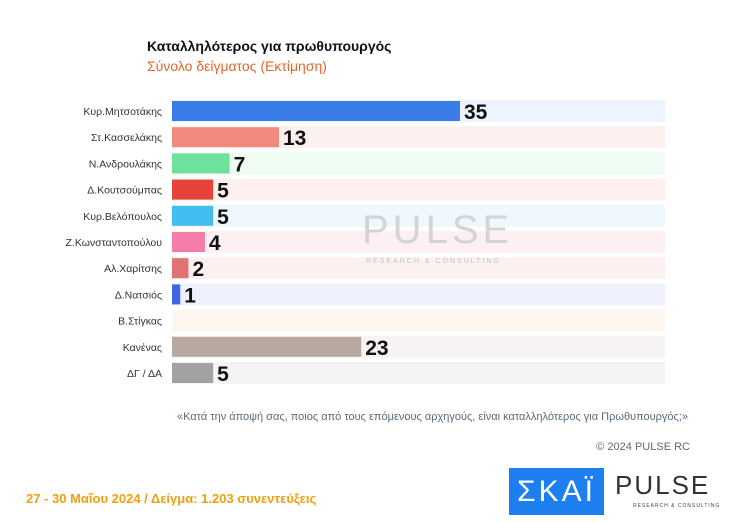 This screenshot has height=523, width=734. Describe the element at coordinates (294, 138) in the screenshot. I see `data-label: 13` at that location.